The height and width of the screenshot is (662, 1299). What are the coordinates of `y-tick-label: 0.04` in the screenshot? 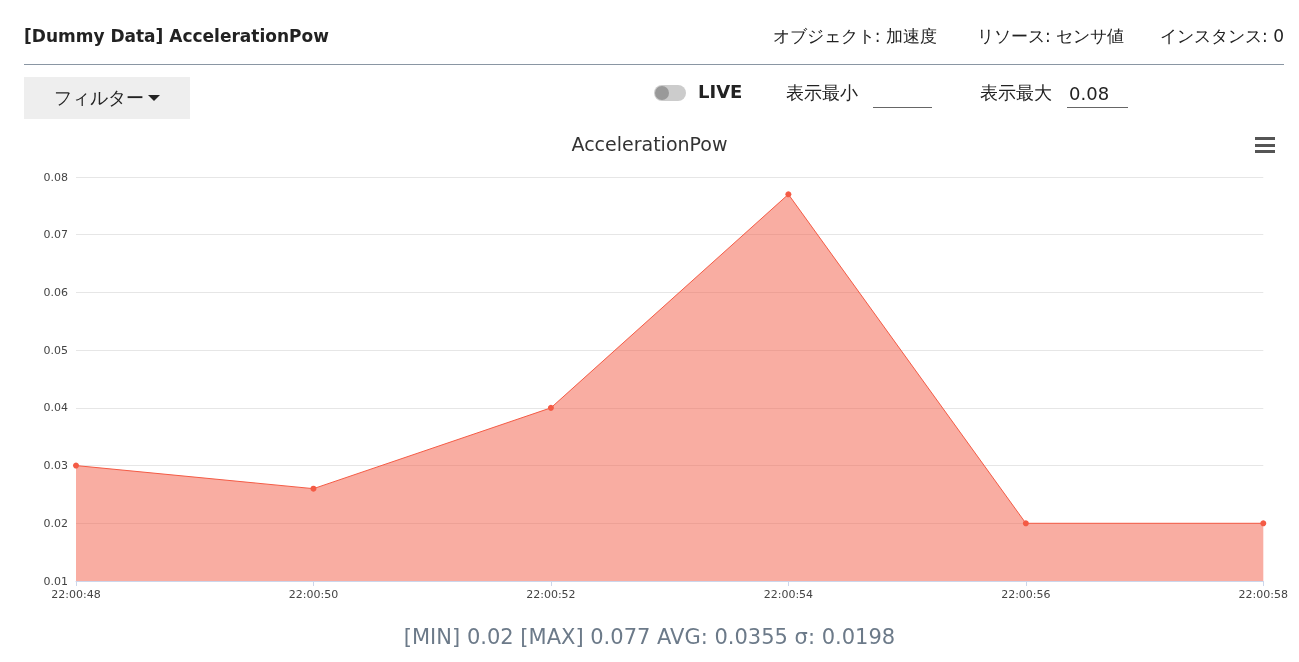 It's located at (55, 408).